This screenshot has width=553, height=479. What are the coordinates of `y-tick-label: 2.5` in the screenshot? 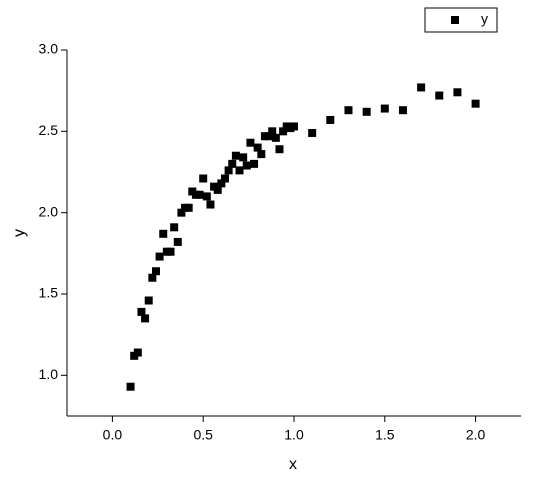 It's located at (49, 130).